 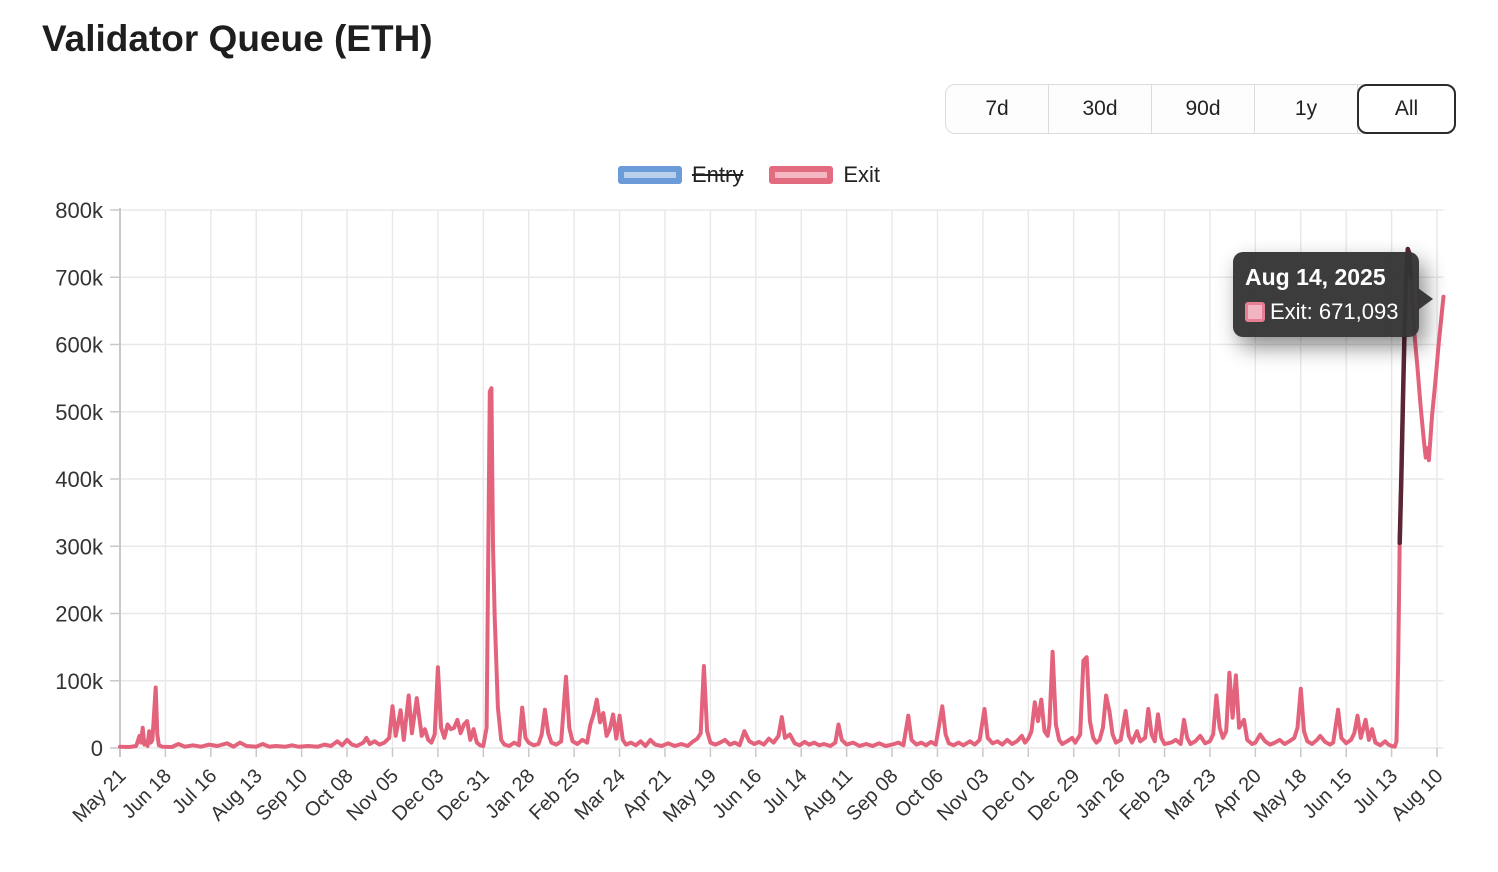 I want to click on x-axis-label: Jun 18, so click(x=147, y=794).